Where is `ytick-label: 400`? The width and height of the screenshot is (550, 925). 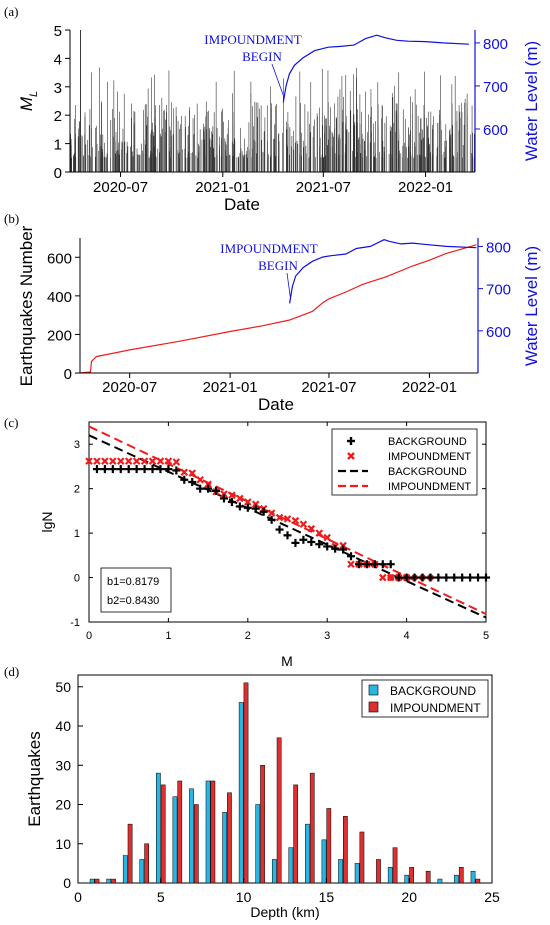
ytick-label: 400 is located at coordinates (59, 297).